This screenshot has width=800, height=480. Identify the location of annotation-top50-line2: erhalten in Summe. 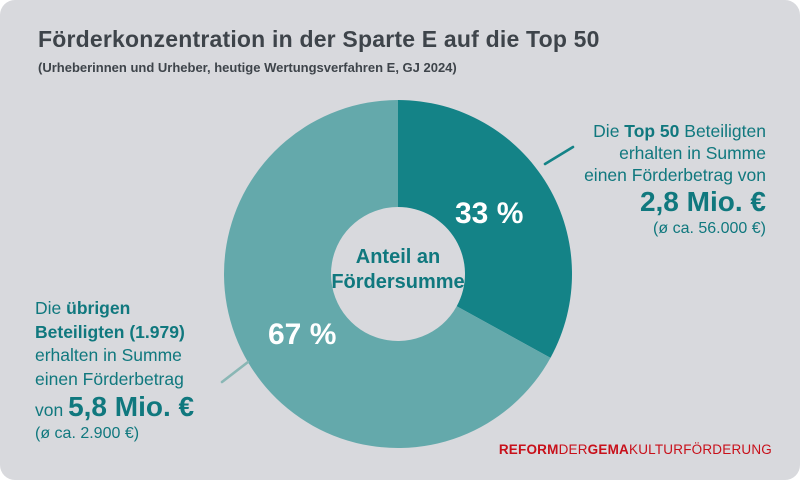
(692, 153).